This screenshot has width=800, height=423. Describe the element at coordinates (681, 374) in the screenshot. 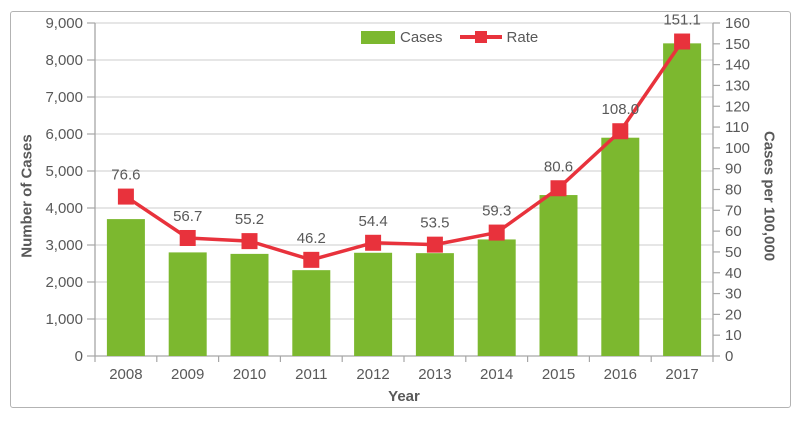

I see `year-label: 2017` at that location.